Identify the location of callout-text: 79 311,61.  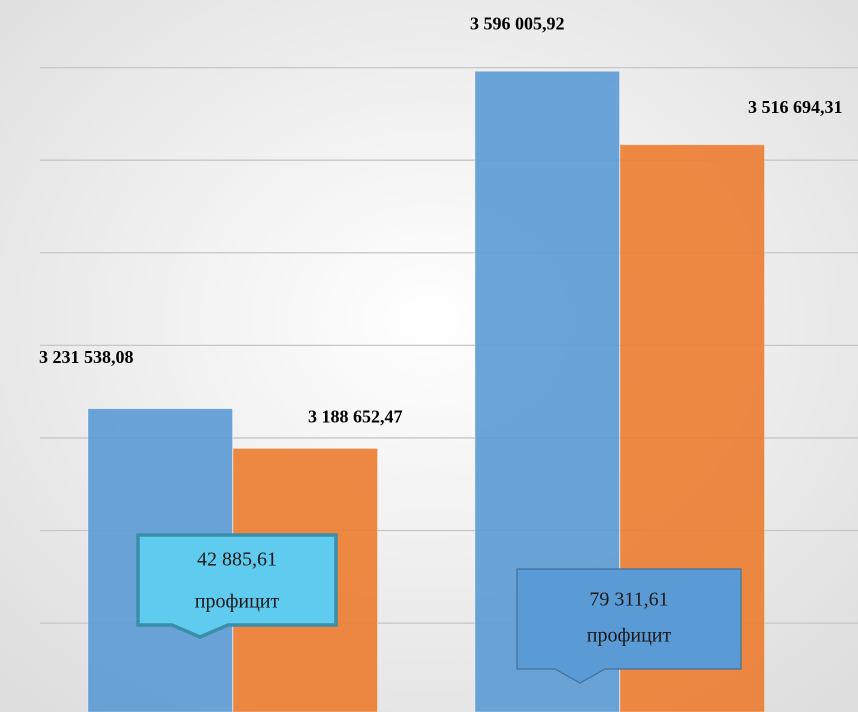
(628, 600).